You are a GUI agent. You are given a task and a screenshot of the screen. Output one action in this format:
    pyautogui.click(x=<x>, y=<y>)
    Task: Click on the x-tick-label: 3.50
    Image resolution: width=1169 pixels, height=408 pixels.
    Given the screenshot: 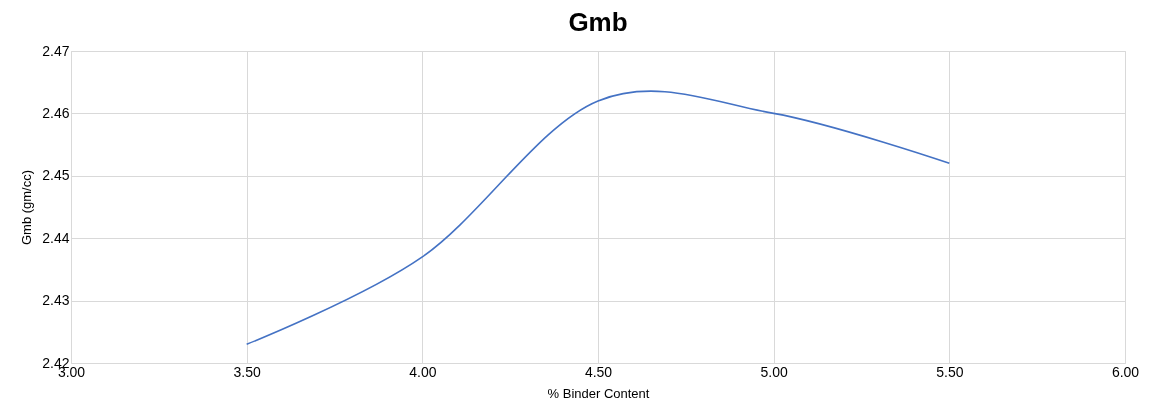 What is the action you would take?
    pyautogui.click(x=247, y=371)
    